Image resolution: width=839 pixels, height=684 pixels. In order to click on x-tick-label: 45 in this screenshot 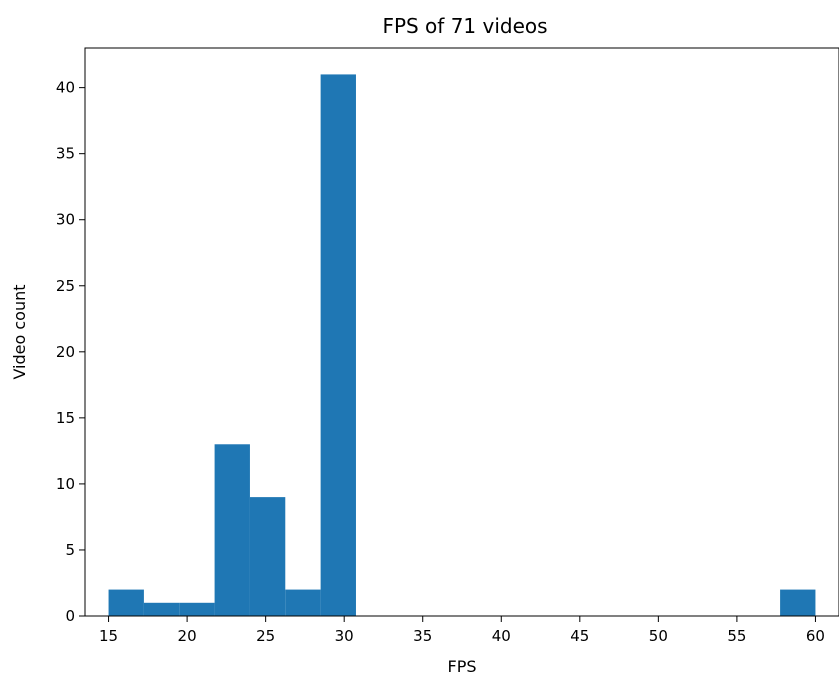, I will do `click(579, 636)`.